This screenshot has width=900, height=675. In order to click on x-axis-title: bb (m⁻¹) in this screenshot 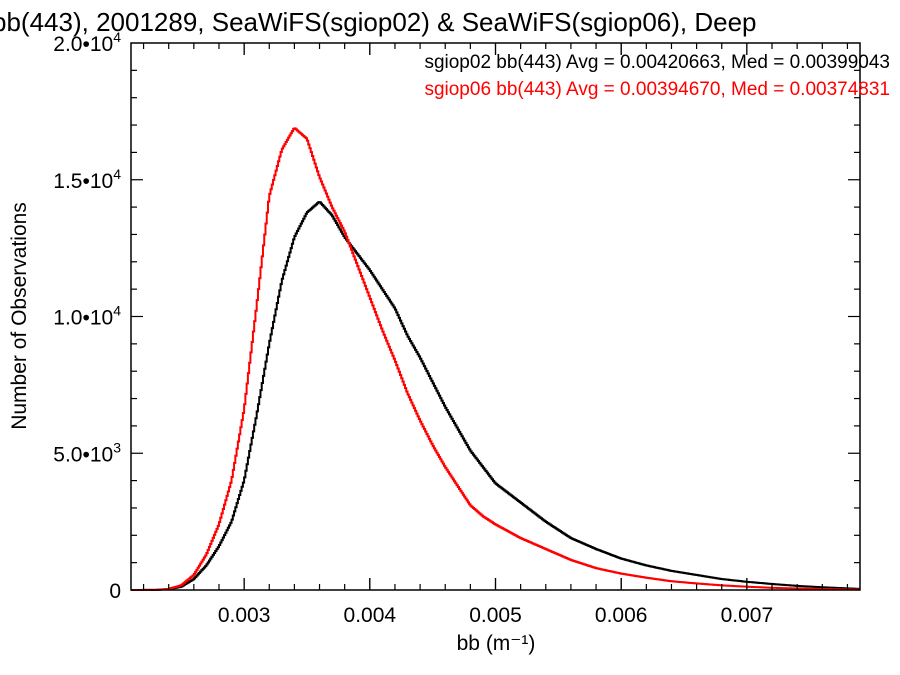, I will do `click(496, 643)`.